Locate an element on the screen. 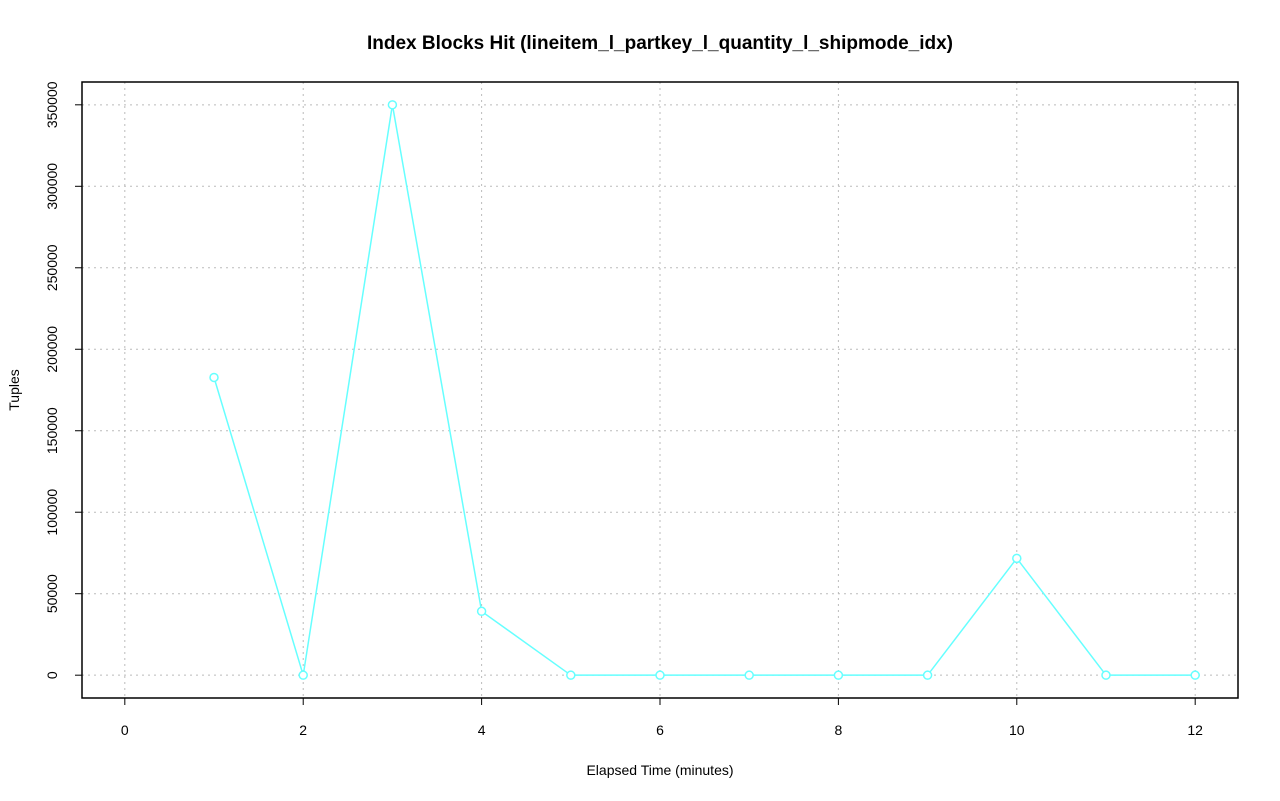  x-tick-label: 10 is located at coordinates (1017, 730).